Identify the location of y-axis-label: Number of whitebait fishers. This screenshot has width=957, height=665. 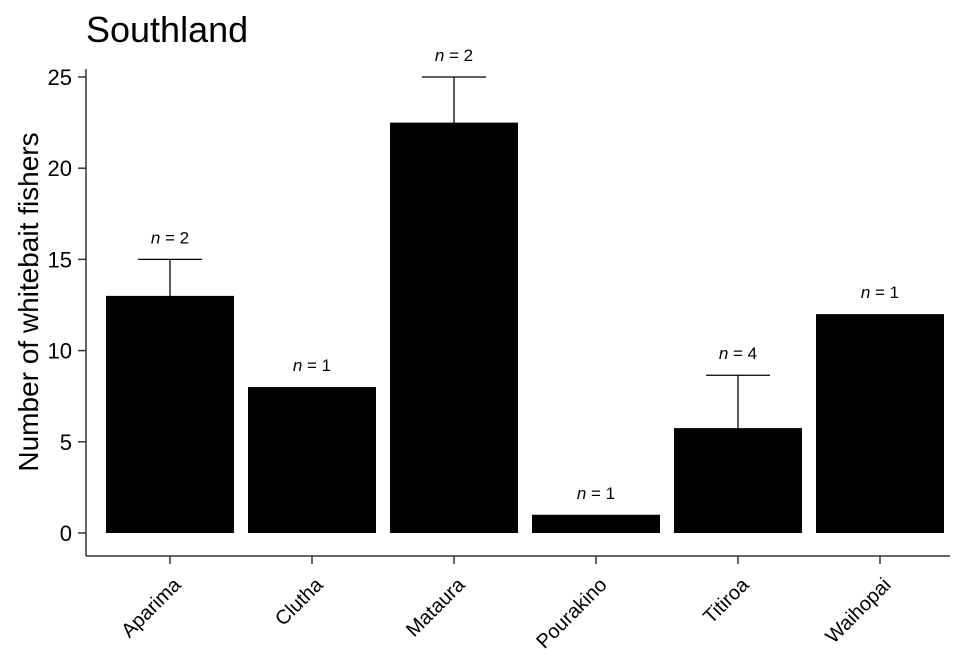
(28, 301).